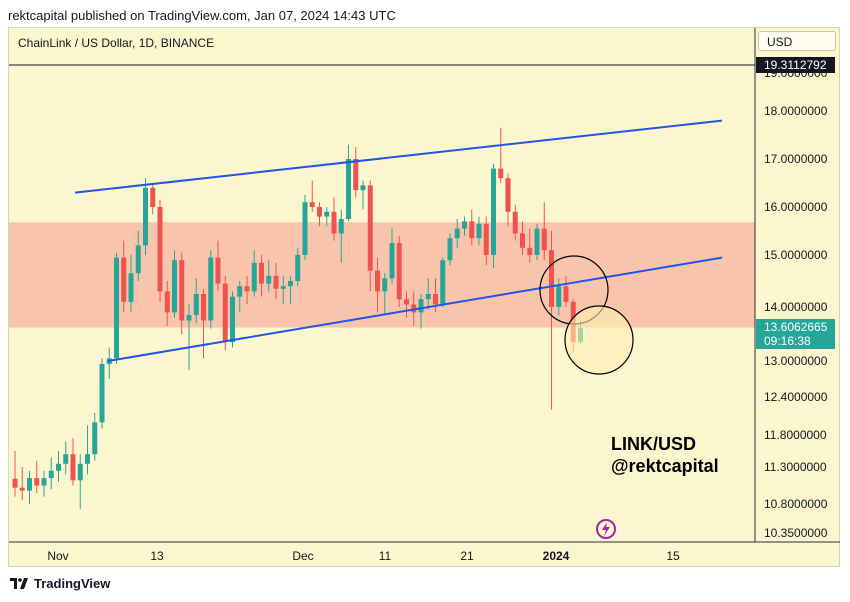  What do you see at coordinates (157, 556) in the screenshot?
I see `x-tick-label: 13` at bounding box center [157, 556].